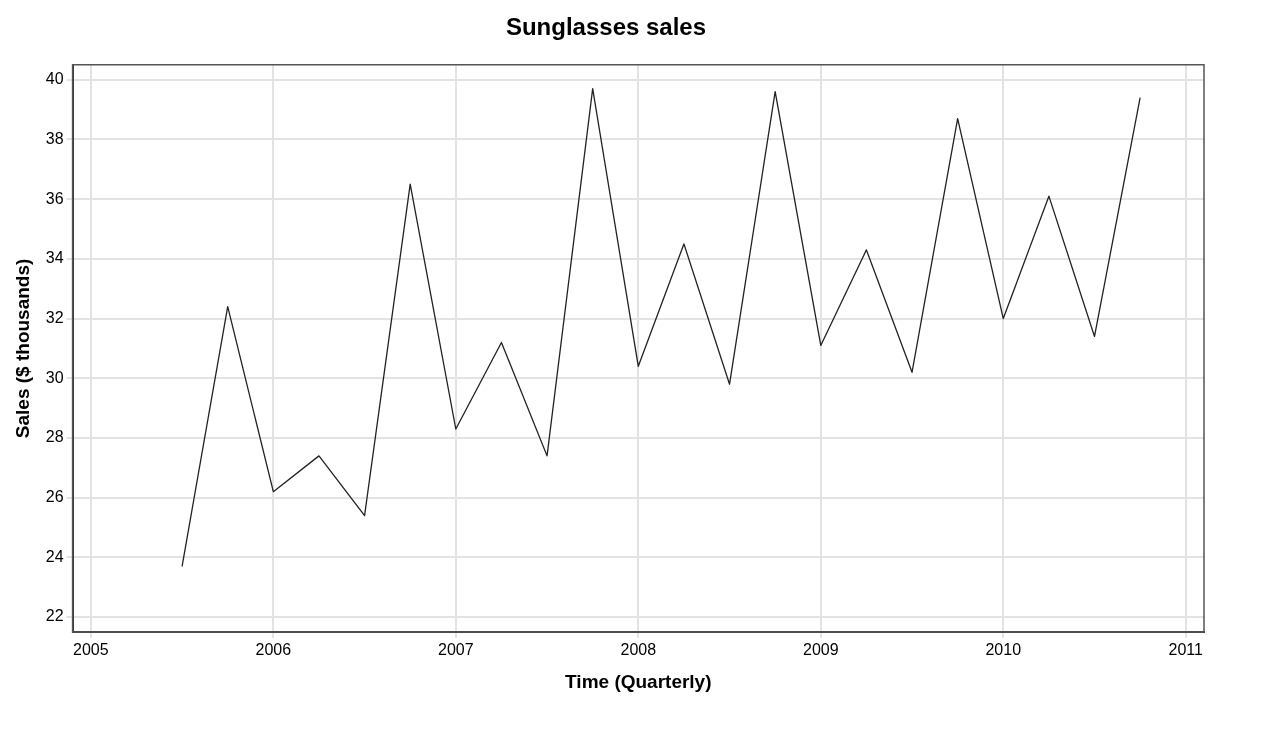  What do you see at coordinates (1186, 650) in the screenshot?
I see `x-tick-label: 2011` at bounding box center [1186, 650].